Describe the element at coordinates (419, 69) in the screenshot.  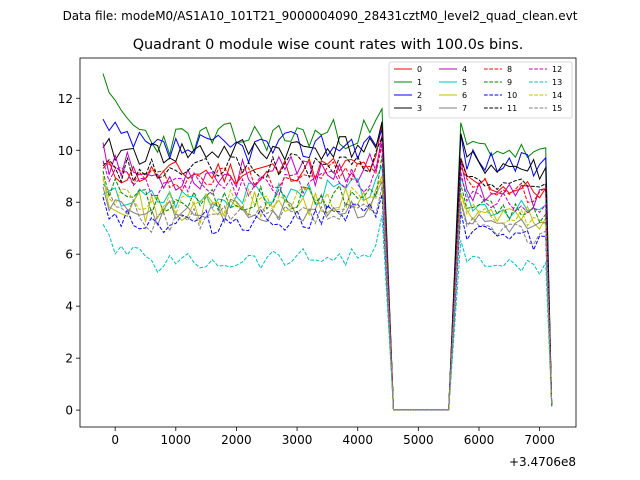
I see `legend-label-0: 0` at that location.